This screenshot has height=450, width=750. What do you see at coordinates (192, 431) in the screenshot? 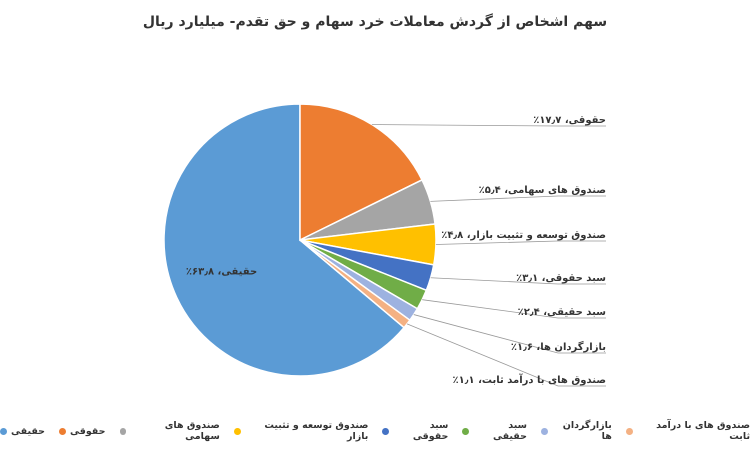
I see `legend-label: صندوق های سهامی` at bounding box center [192, 431].